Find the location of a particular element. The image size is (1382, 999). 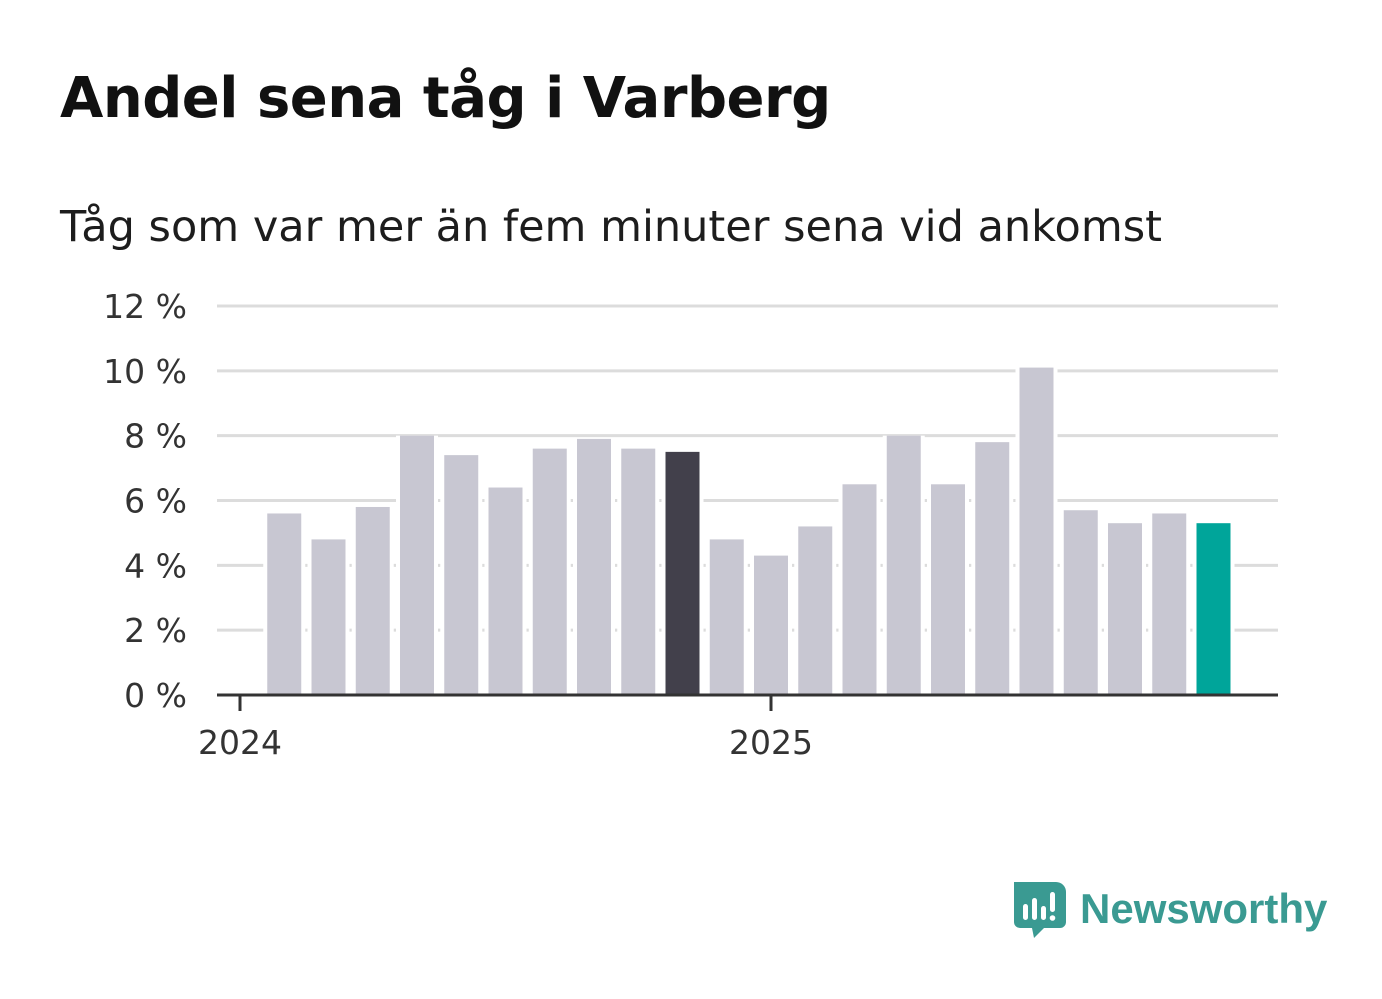

x-tick-label: 2025 is located at coordinates (771, 742).